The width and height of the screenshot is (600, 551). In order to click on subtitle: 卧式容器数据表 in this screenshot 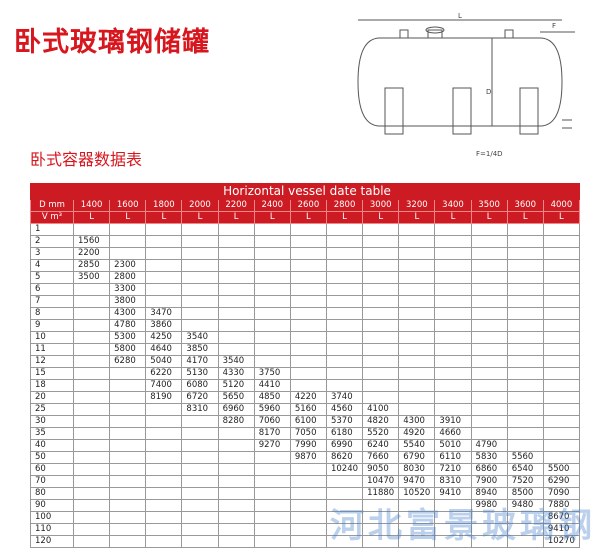, I will do `click(86, 159)`.